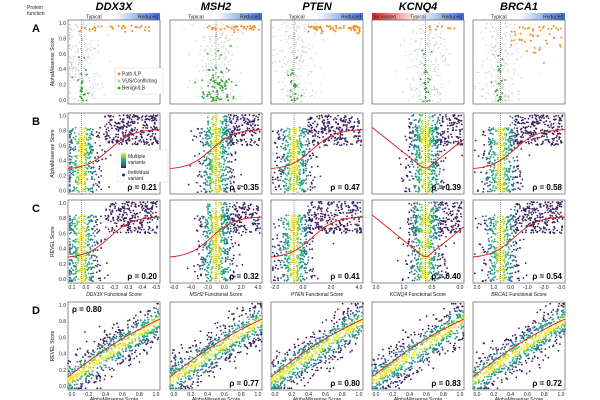 The image size is (600, 400). Describe the element at coordinates (62, 39) in the screenshot. I see `y-tick-label: 0.8` at that location.